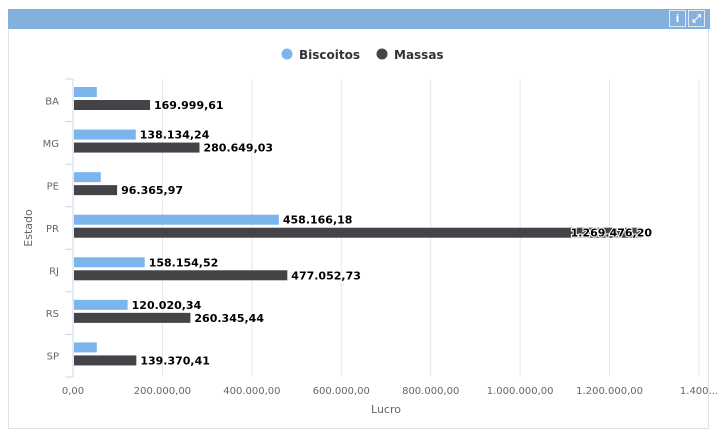 The width and height of the screenshot is (718, 438). I want to click on data-label: 280.649,03, so click(238, 148).